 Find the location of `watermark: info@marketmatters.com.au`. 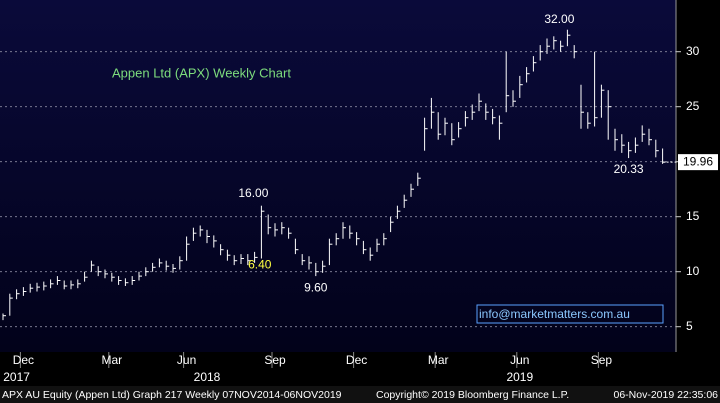

watermark: info@marketmatters.com.au is located at coordinates (554, 314).